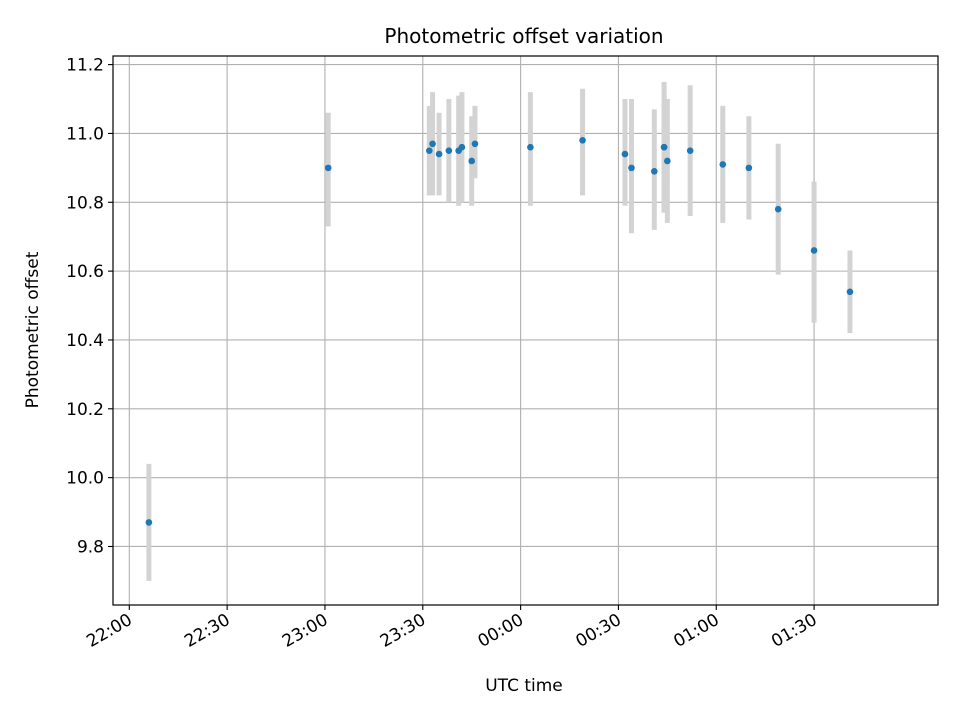 The width and height of the screenshot is (960, 720). What do you see at coordinates (524, 686) in the screenshot?
I see `x-axis-label: UTC time` at bounding box center [524, 686].